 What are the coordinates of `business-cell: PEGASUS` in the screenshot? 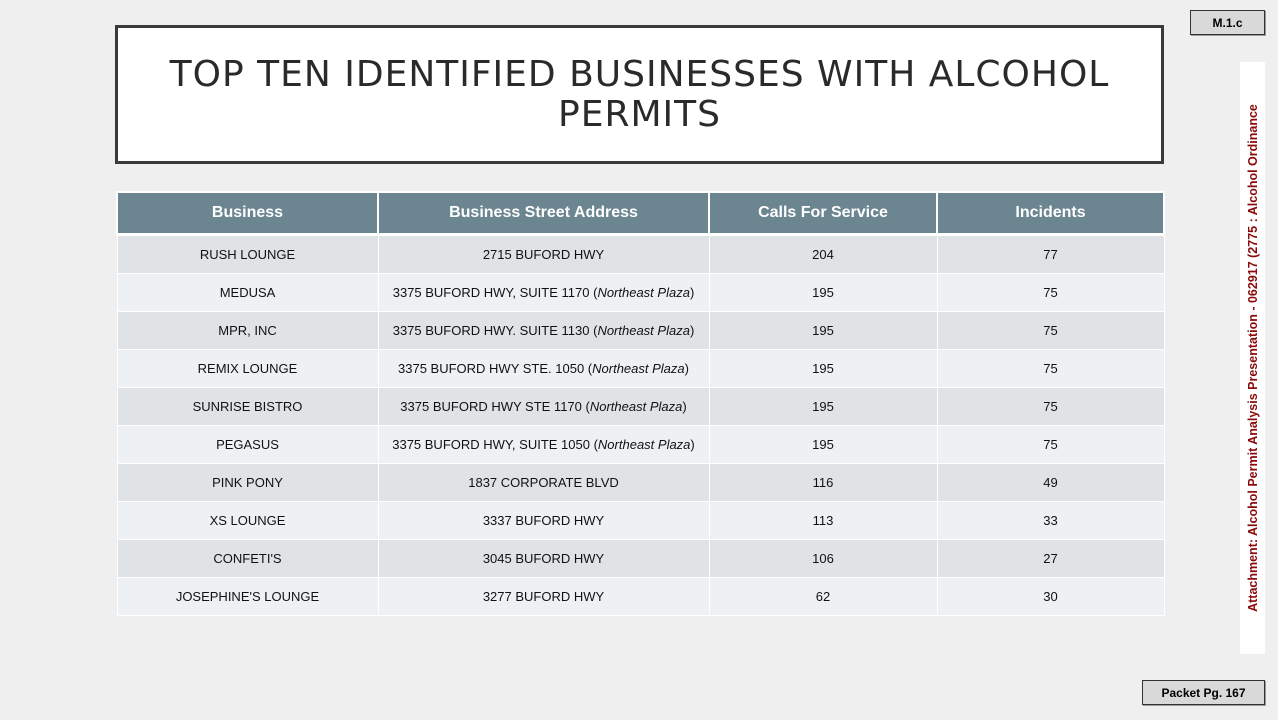 It's located at (247, 444).